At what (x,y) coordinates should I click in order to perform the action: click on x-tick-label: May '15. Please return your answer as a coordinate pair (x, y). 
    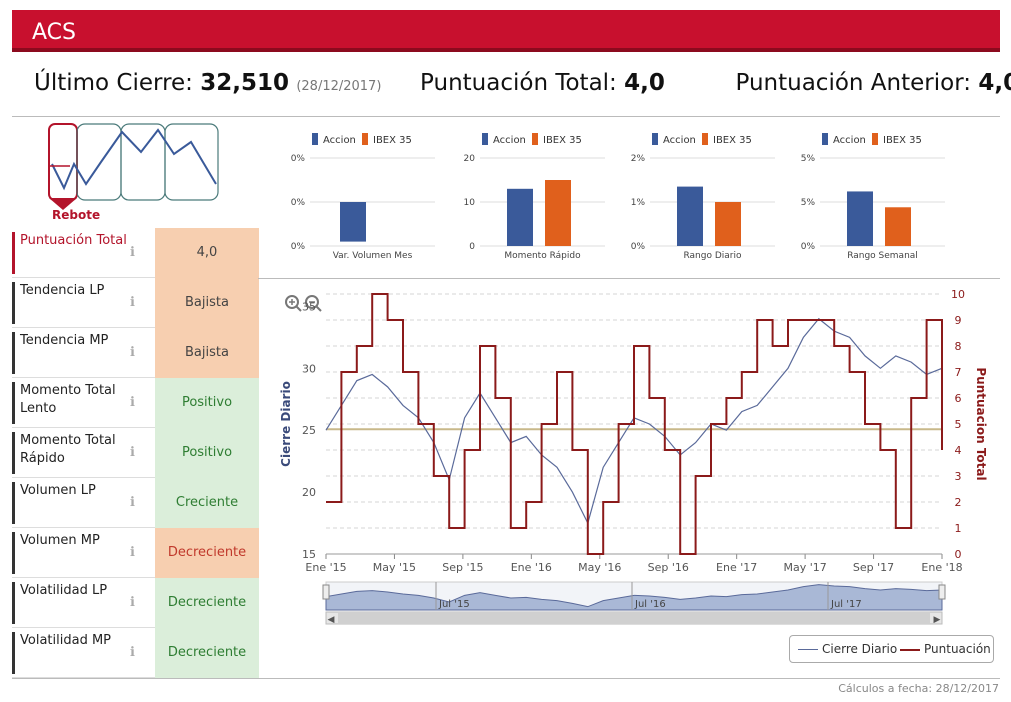
    Looking at the image, I should click on (394, 567).